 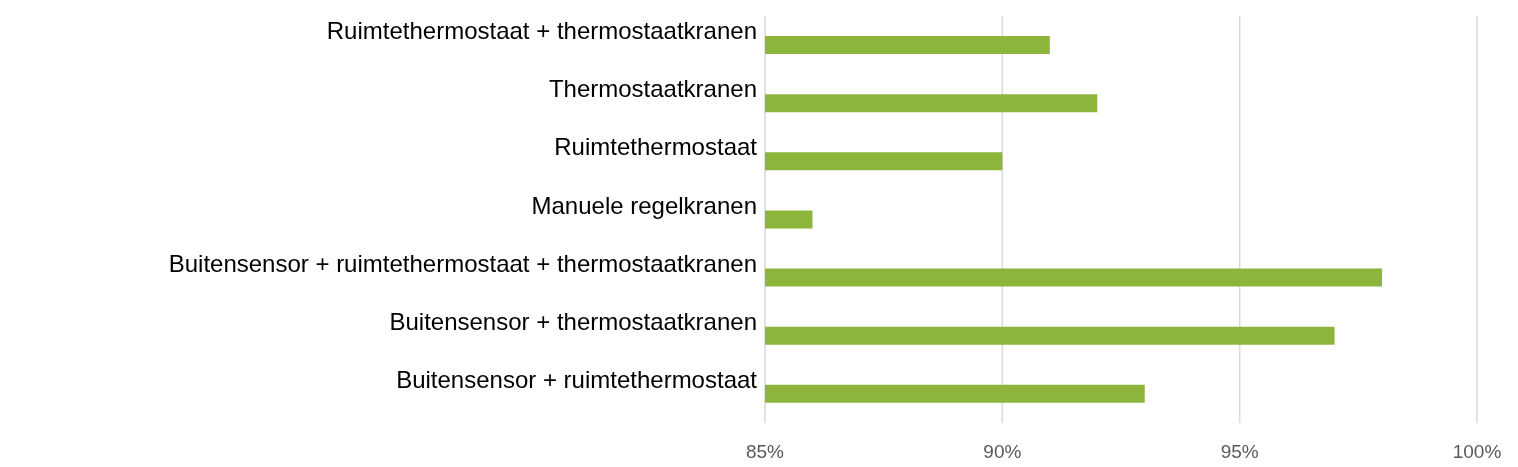 What do you see at coordinates (541, 31) in the screenshot?
I see `y-tick-label: Ruimtethermostaat + thermostaatkranen` at bounding box center [541, 31].